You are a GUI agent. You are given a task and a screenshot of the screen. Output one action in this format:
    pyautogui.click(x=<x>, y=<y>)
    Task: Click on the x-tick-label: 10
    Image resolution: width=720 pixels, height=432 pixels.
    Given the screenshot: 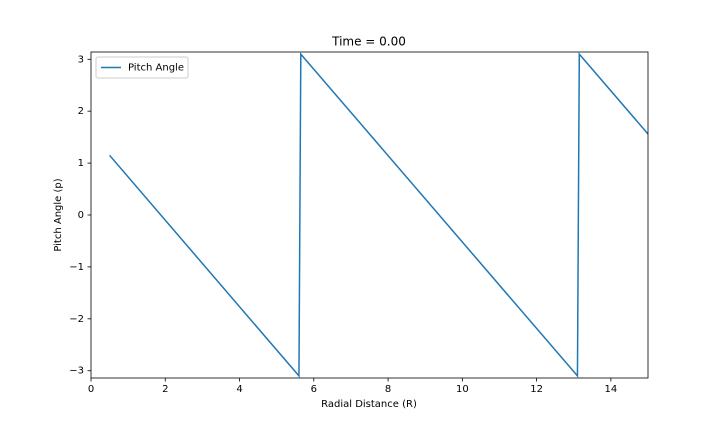 What is the action you would take?
    pyautogui.click(x=462, y=389)
    